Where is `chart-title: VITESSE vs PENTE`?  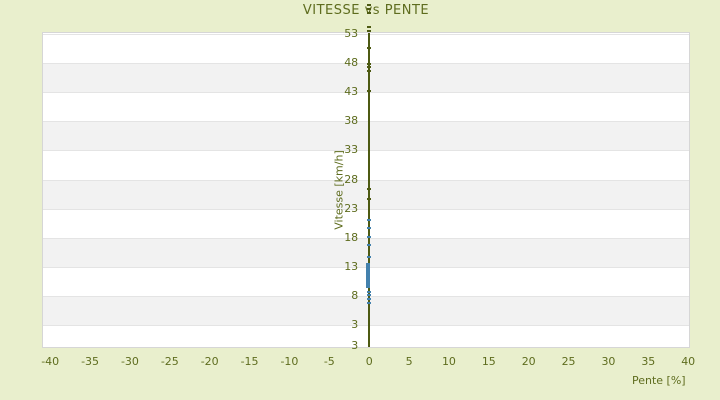
chart-title: VITESSE vs PENTE is located at coordinates (366, 10).